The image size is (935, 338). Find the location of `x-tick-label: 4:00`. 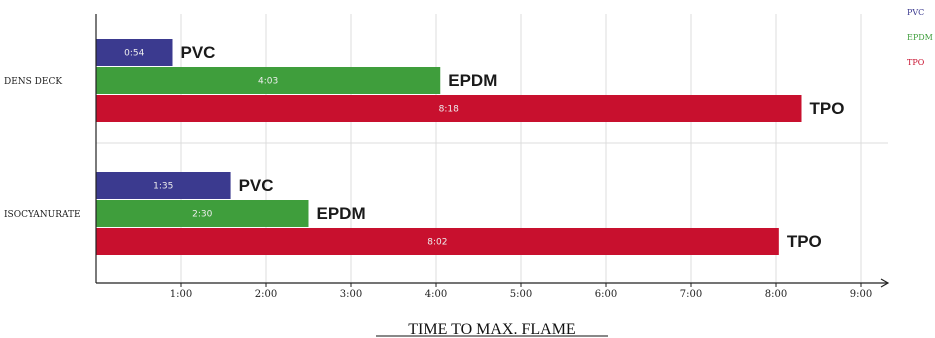

x-tick-label: 4:00 is located at coordinates (436, 294).